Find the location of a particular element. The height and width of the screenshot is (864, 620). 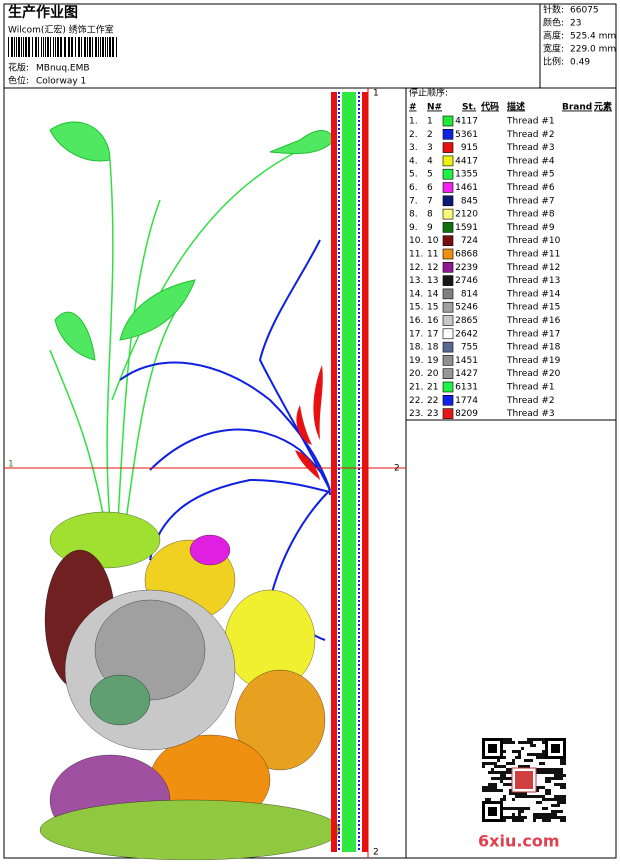

row-stitches: 2120 is located at coordinates (466, 215).